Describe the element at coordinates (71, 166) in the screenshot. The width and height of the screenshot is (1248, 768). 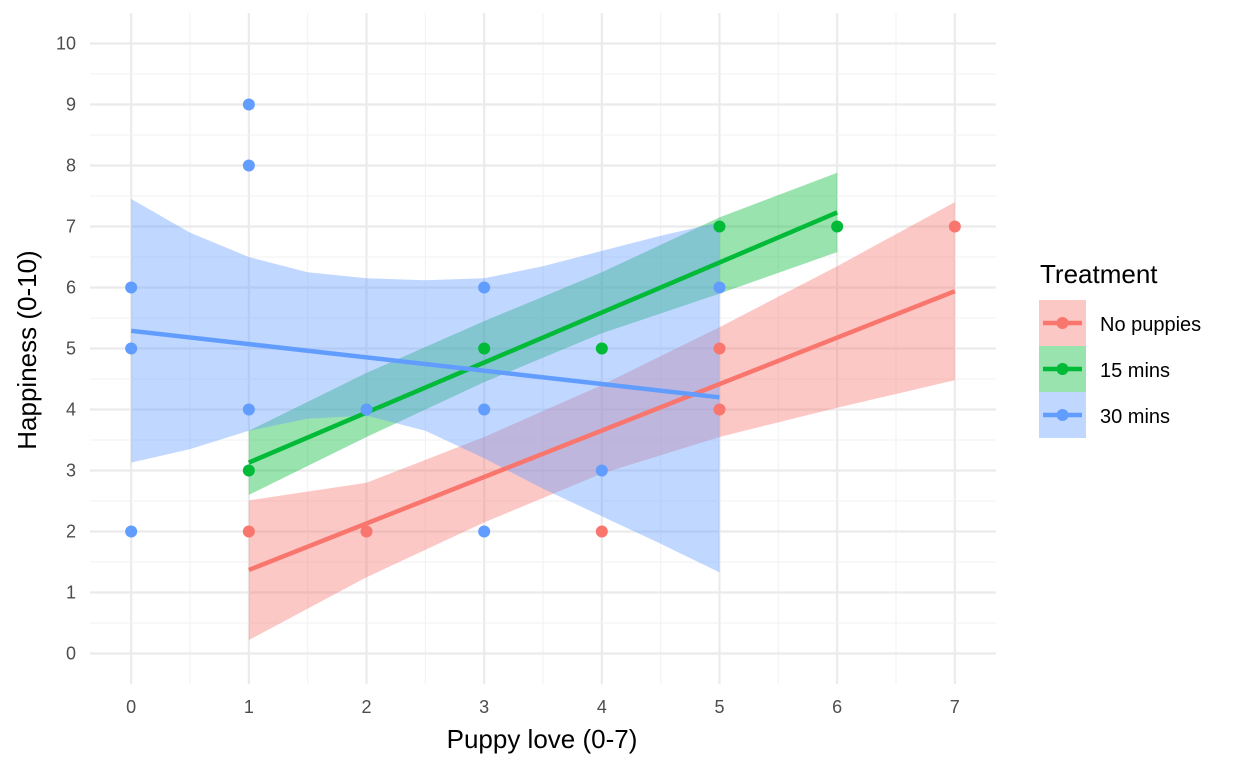
I see `y-tick-label: 8` at that location.